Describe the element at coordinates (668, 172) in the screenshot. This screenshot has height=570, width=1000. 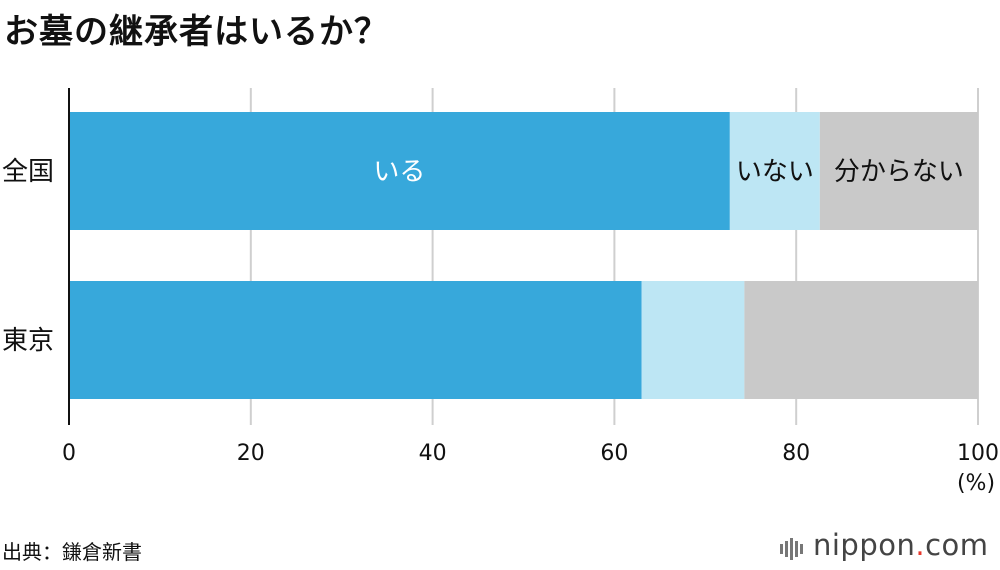
I see `segment-labels: いる いない 分からない` at that location.